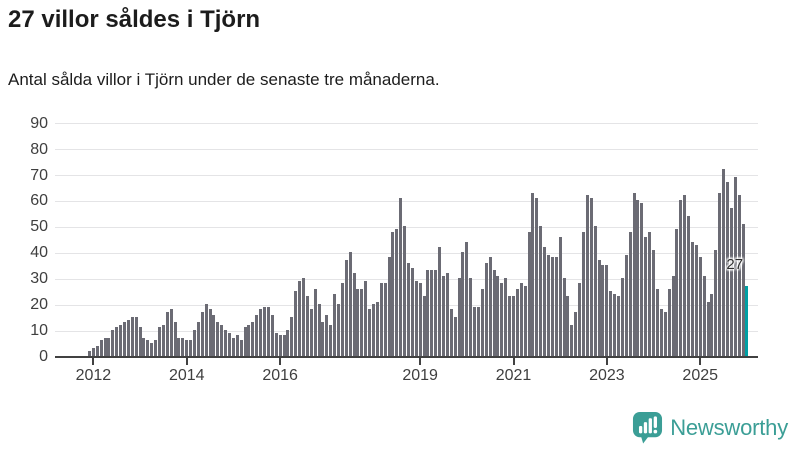  I want to click on x-axis-label-2025: 2025, so click(700, 375).